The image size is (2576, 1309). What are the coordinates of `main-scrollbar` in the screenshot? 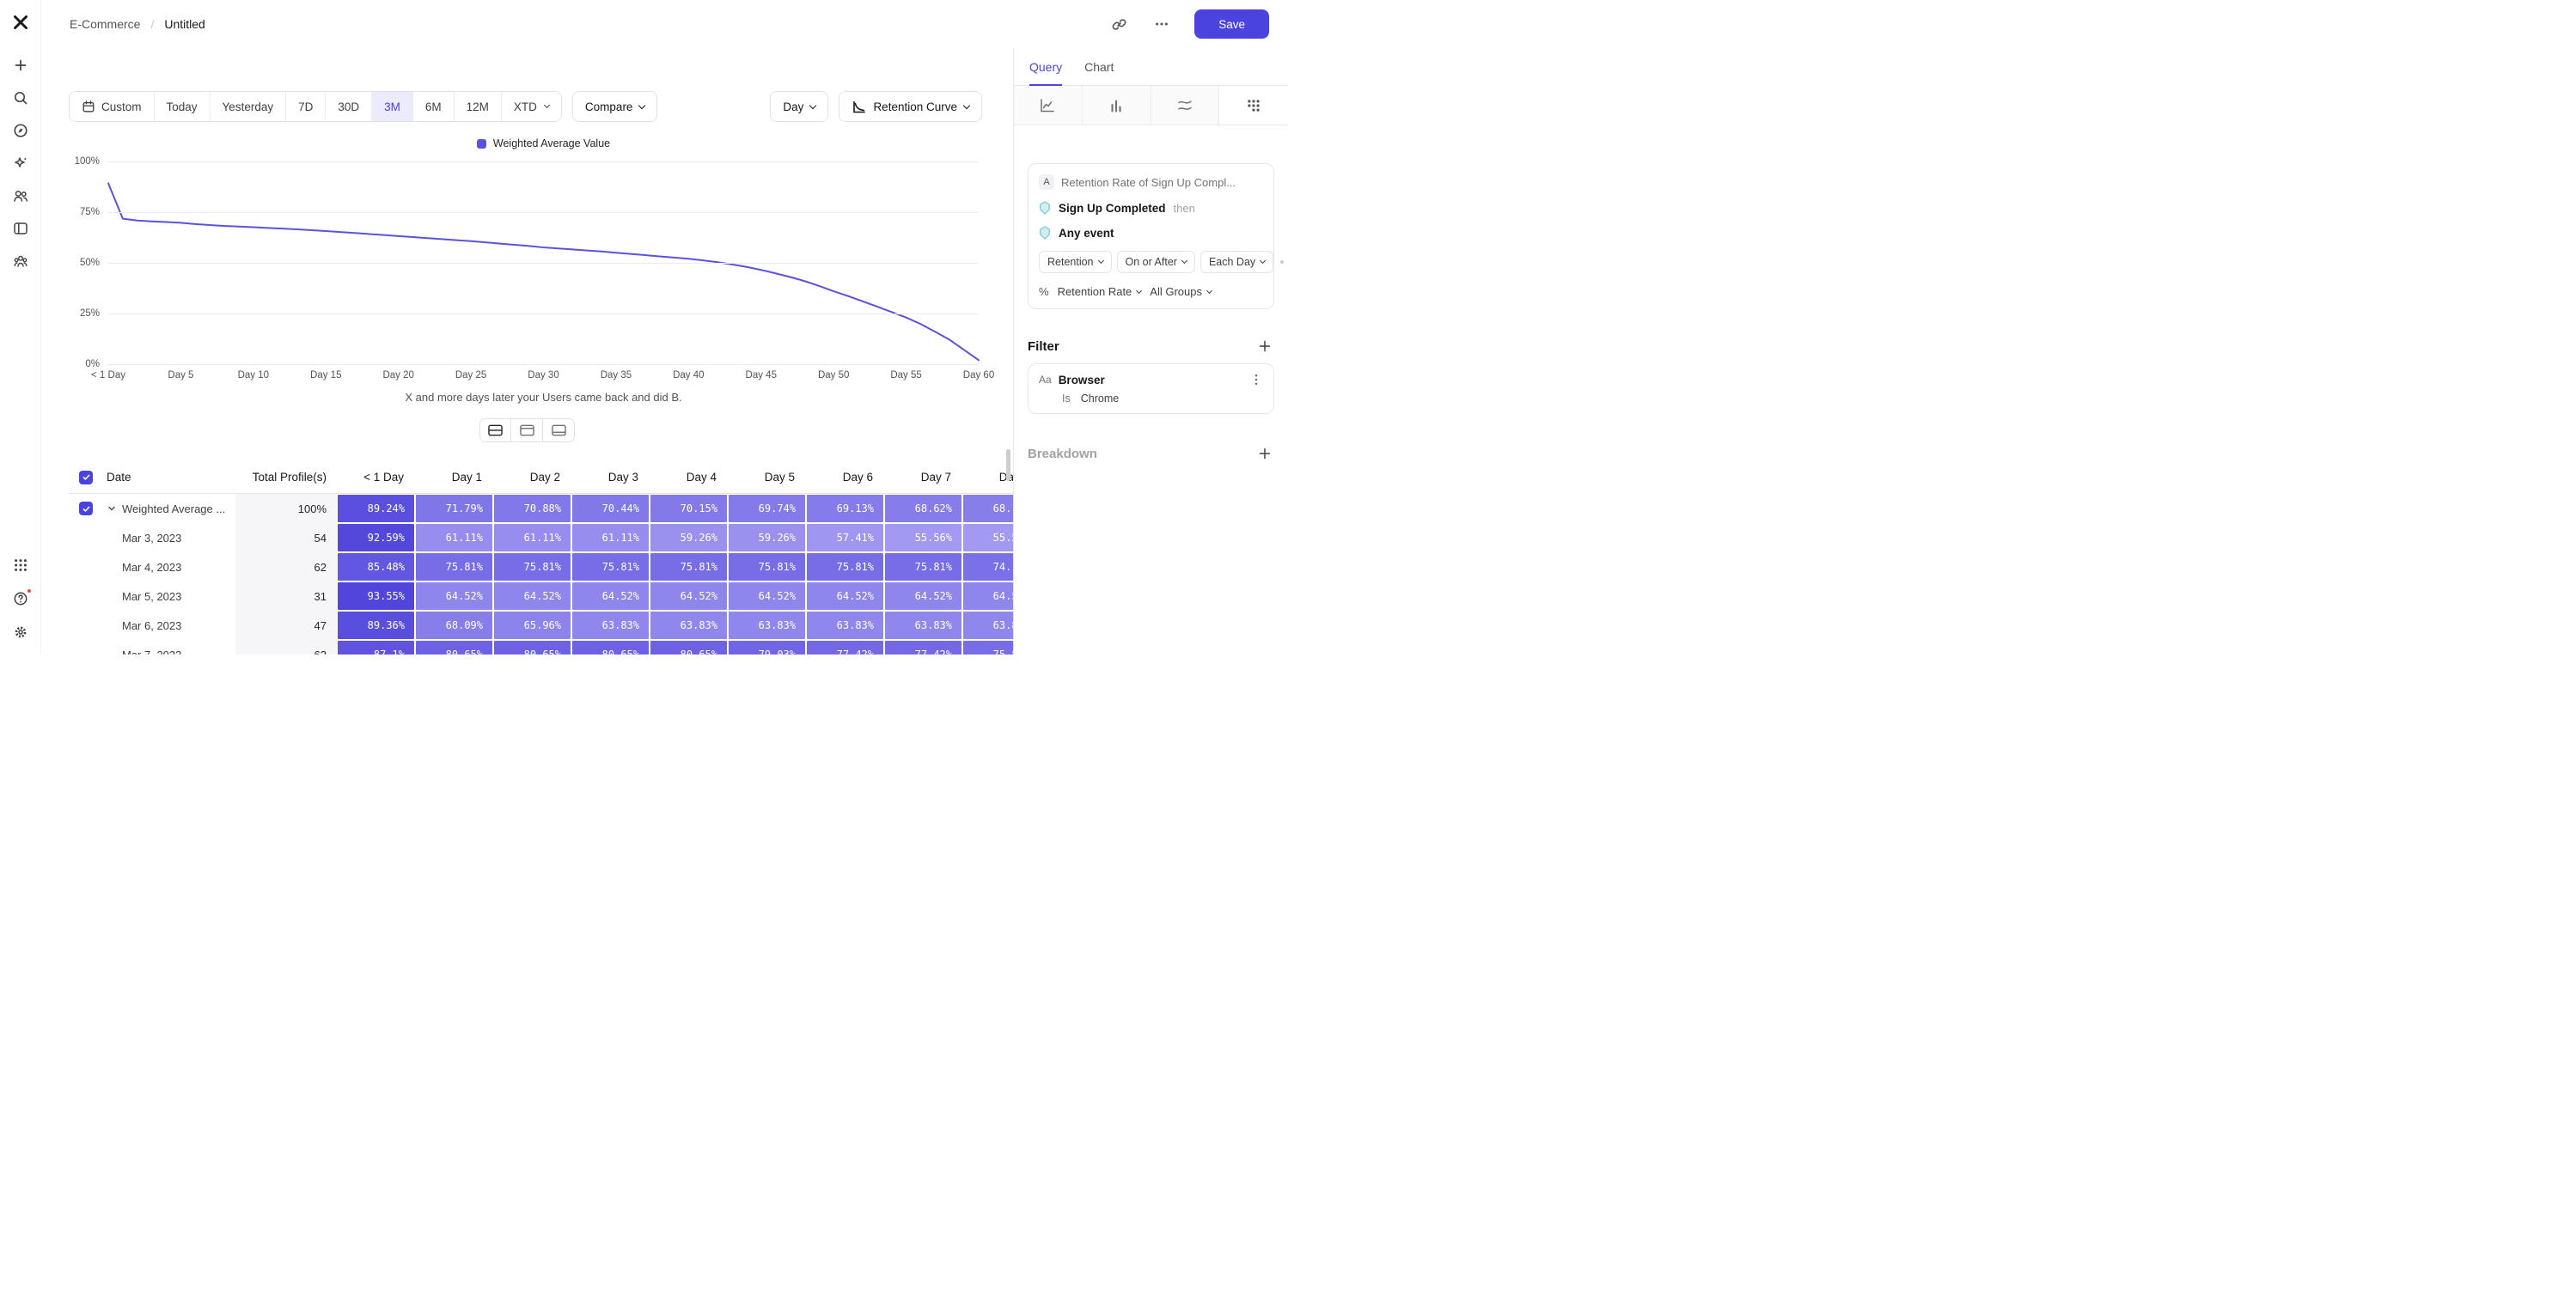 It's located at (1008, 465).